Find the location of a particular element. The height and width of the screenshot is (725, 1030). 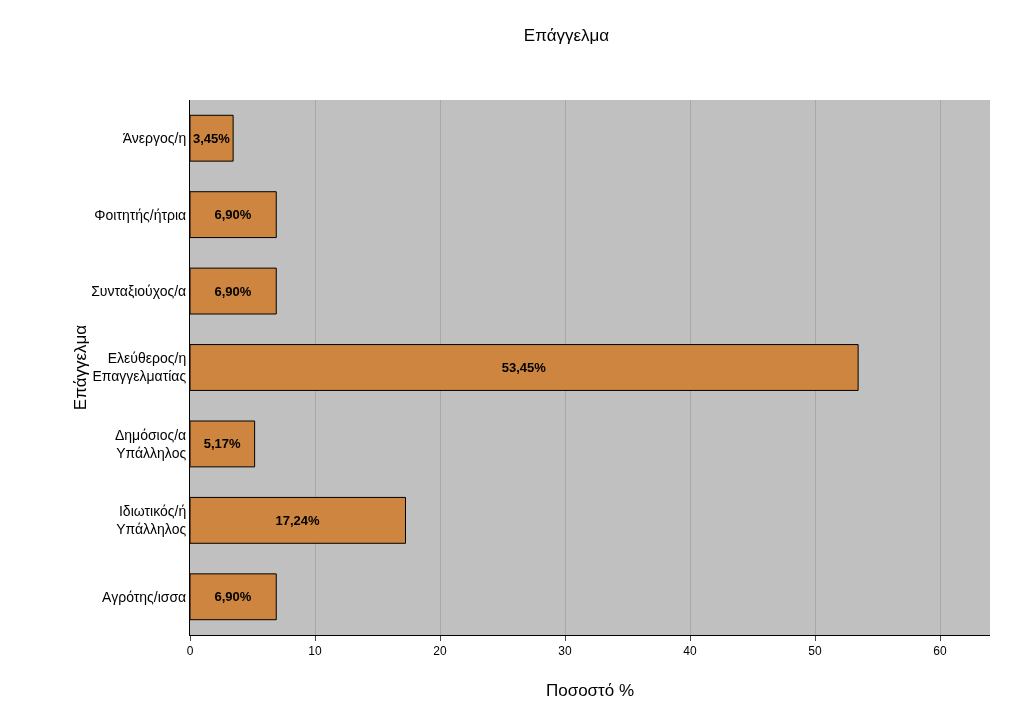

x-tick-label: 10 is located at coordinates (315, 651).